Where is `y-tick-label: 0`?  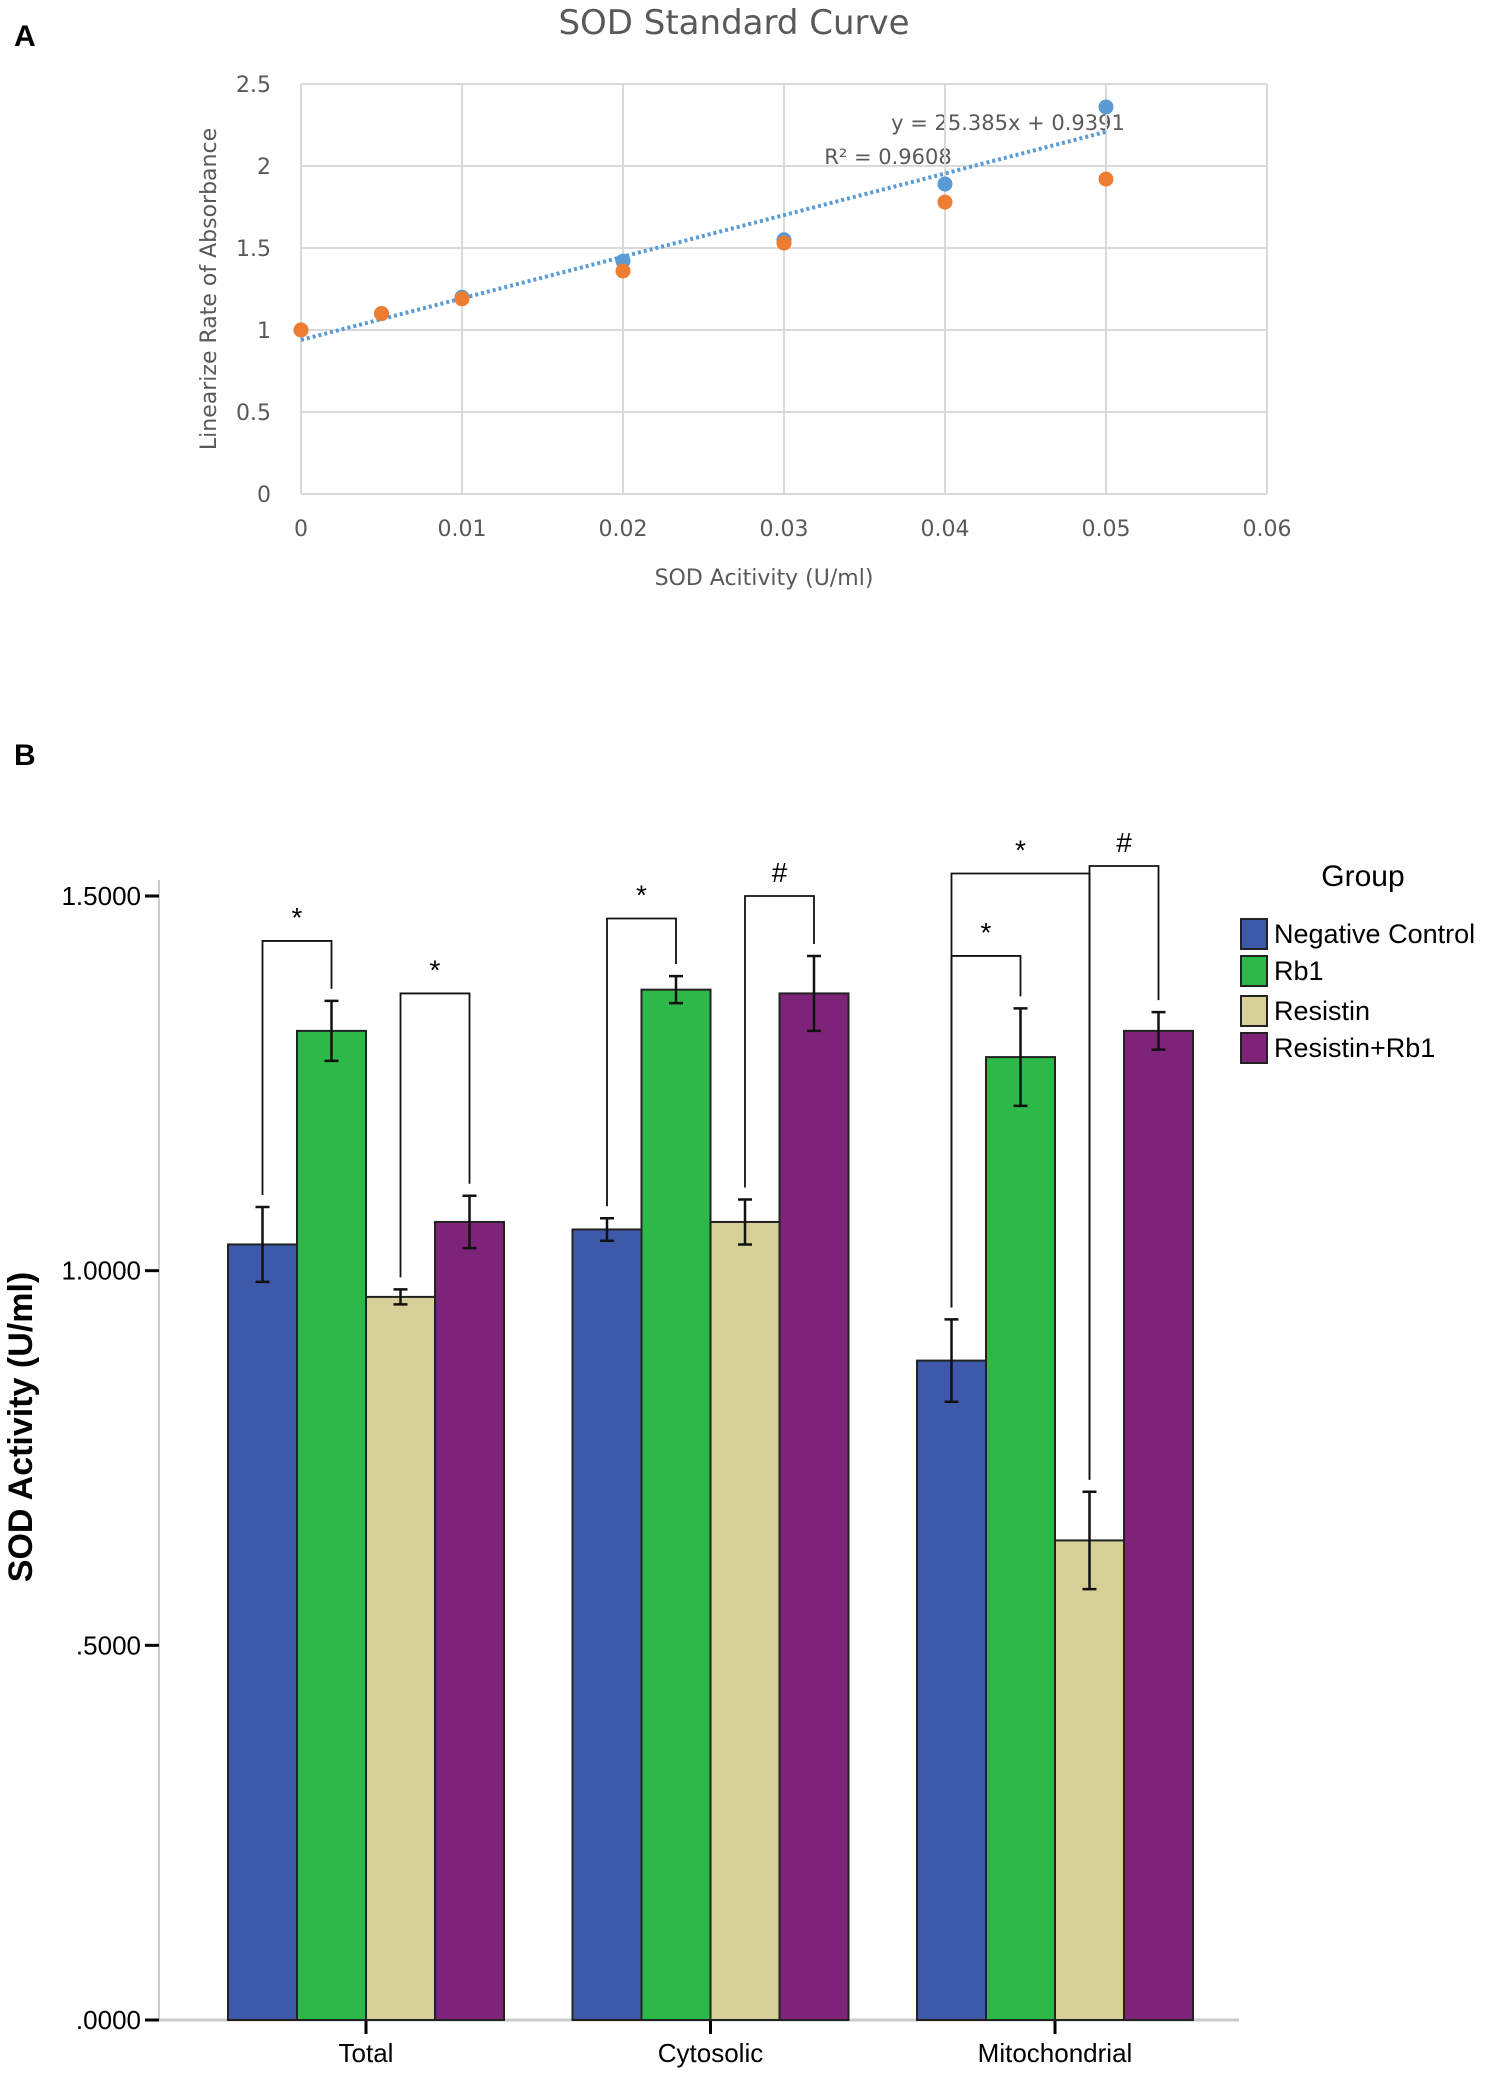
y-tick-label: 0 is located at coordinates (264, 495).